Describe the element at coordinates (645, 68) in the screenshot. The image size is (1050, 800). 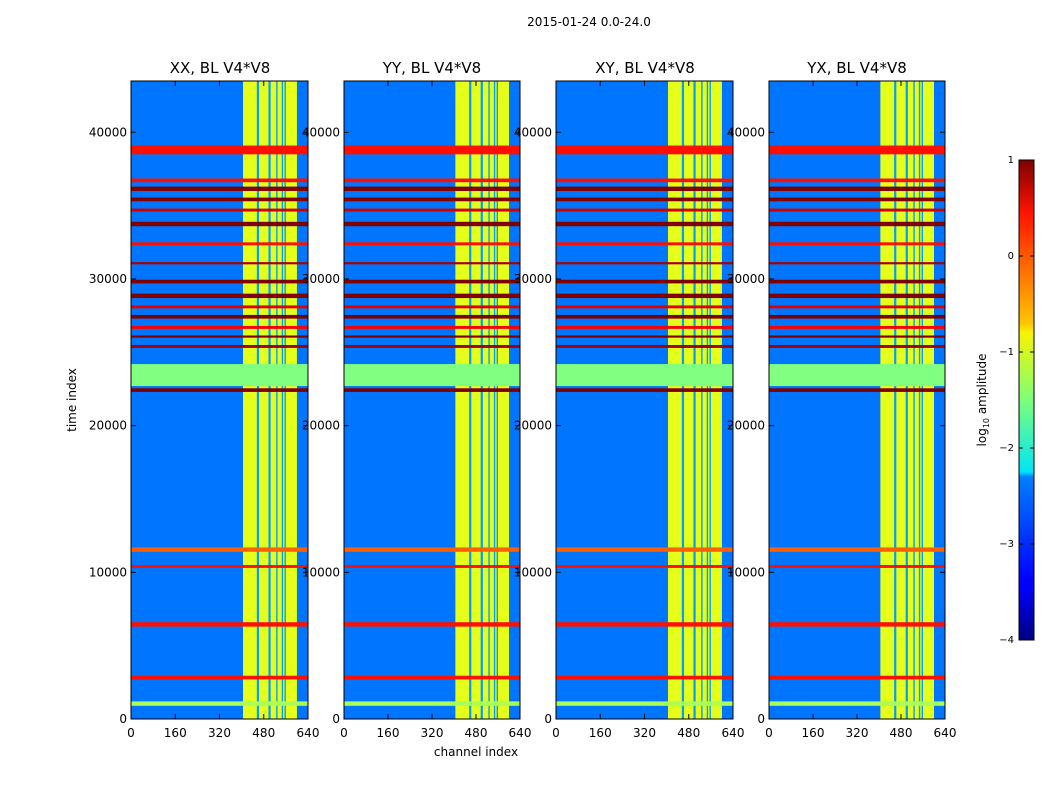
I see `panel-title: XY, BL V4*V8` at that location.